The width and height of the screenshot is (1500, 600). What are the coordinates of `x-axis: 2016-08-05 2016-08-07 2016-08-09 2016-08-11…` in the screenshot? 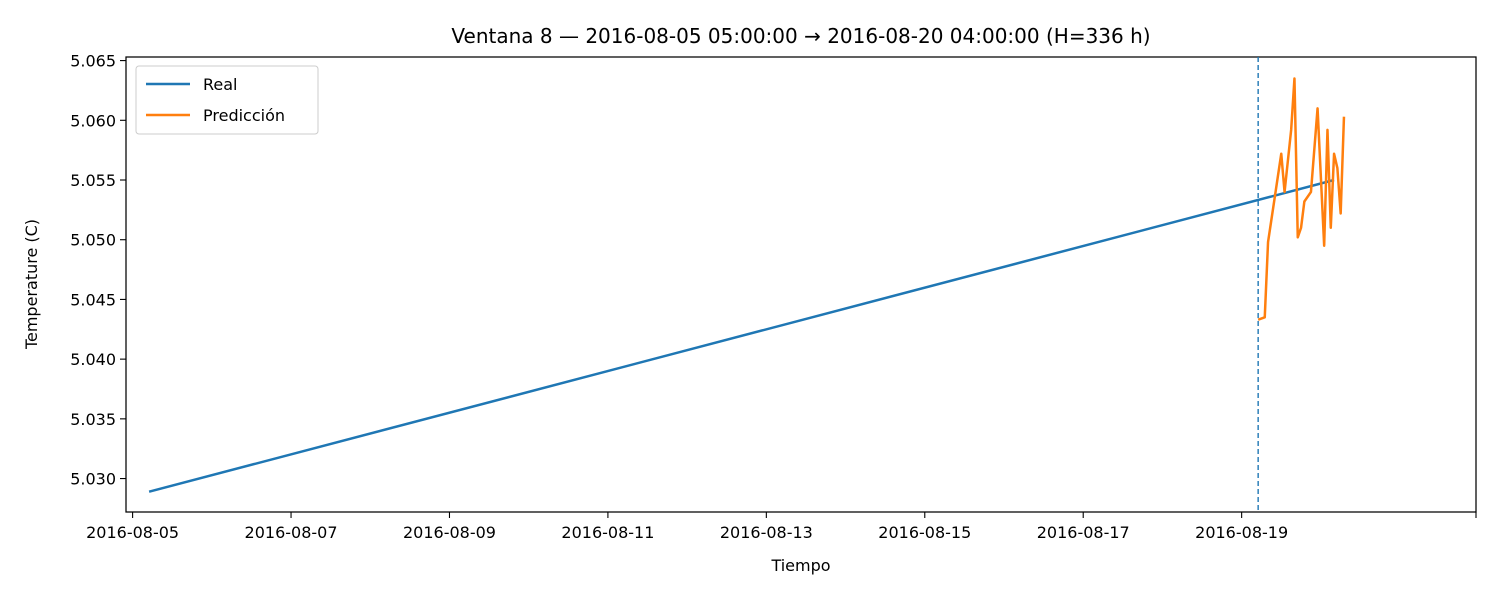 It's located at (781, 527).